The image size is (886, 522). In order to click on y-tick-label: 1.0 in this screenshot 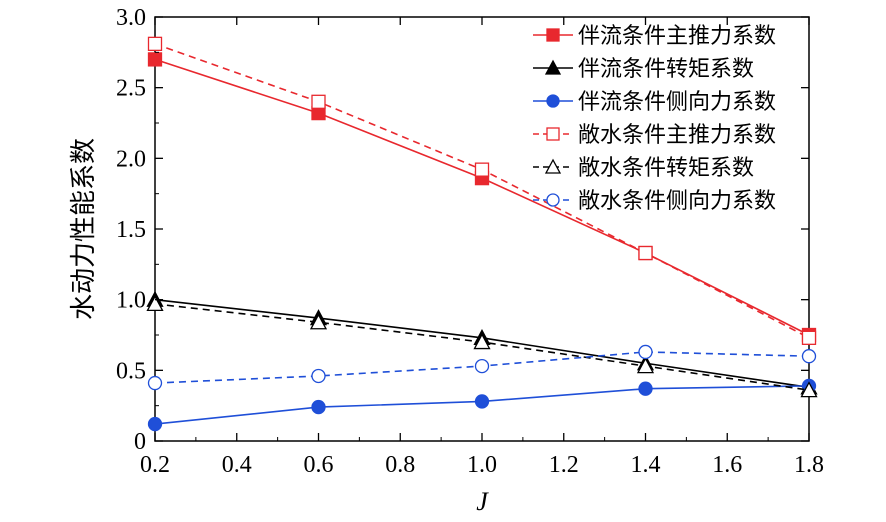, I will do `click(131, 301)`.